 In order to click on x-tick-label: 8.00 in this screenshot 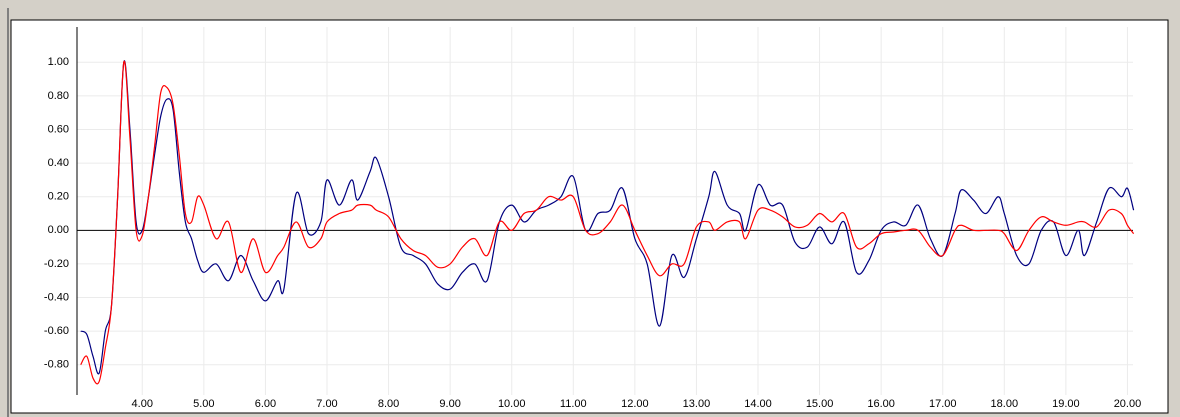, I will do `click(388, 404)`.